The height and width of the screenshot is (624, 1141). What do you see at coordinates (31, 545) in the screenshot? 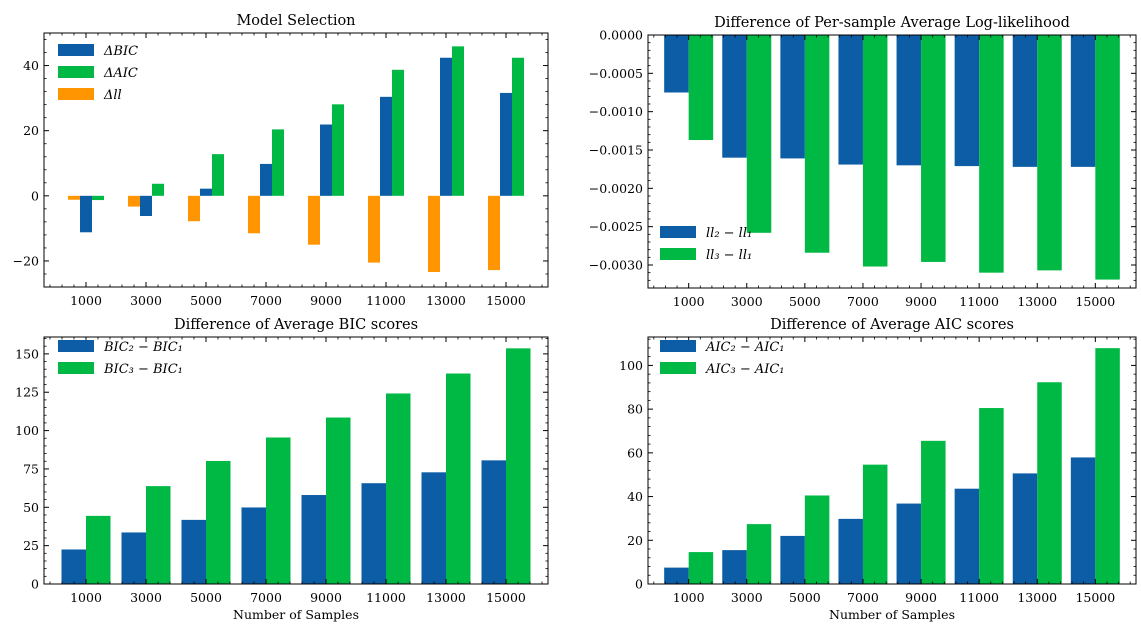
I see `y-tick-label: 25` at bounding box center [31, 545].